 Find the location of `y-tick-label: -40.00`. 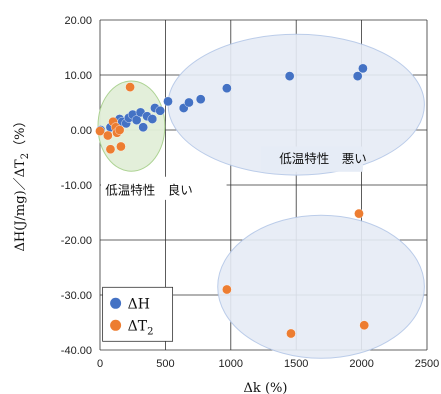

y-tick-label: -40.00 is located at coordinates (76, 351).